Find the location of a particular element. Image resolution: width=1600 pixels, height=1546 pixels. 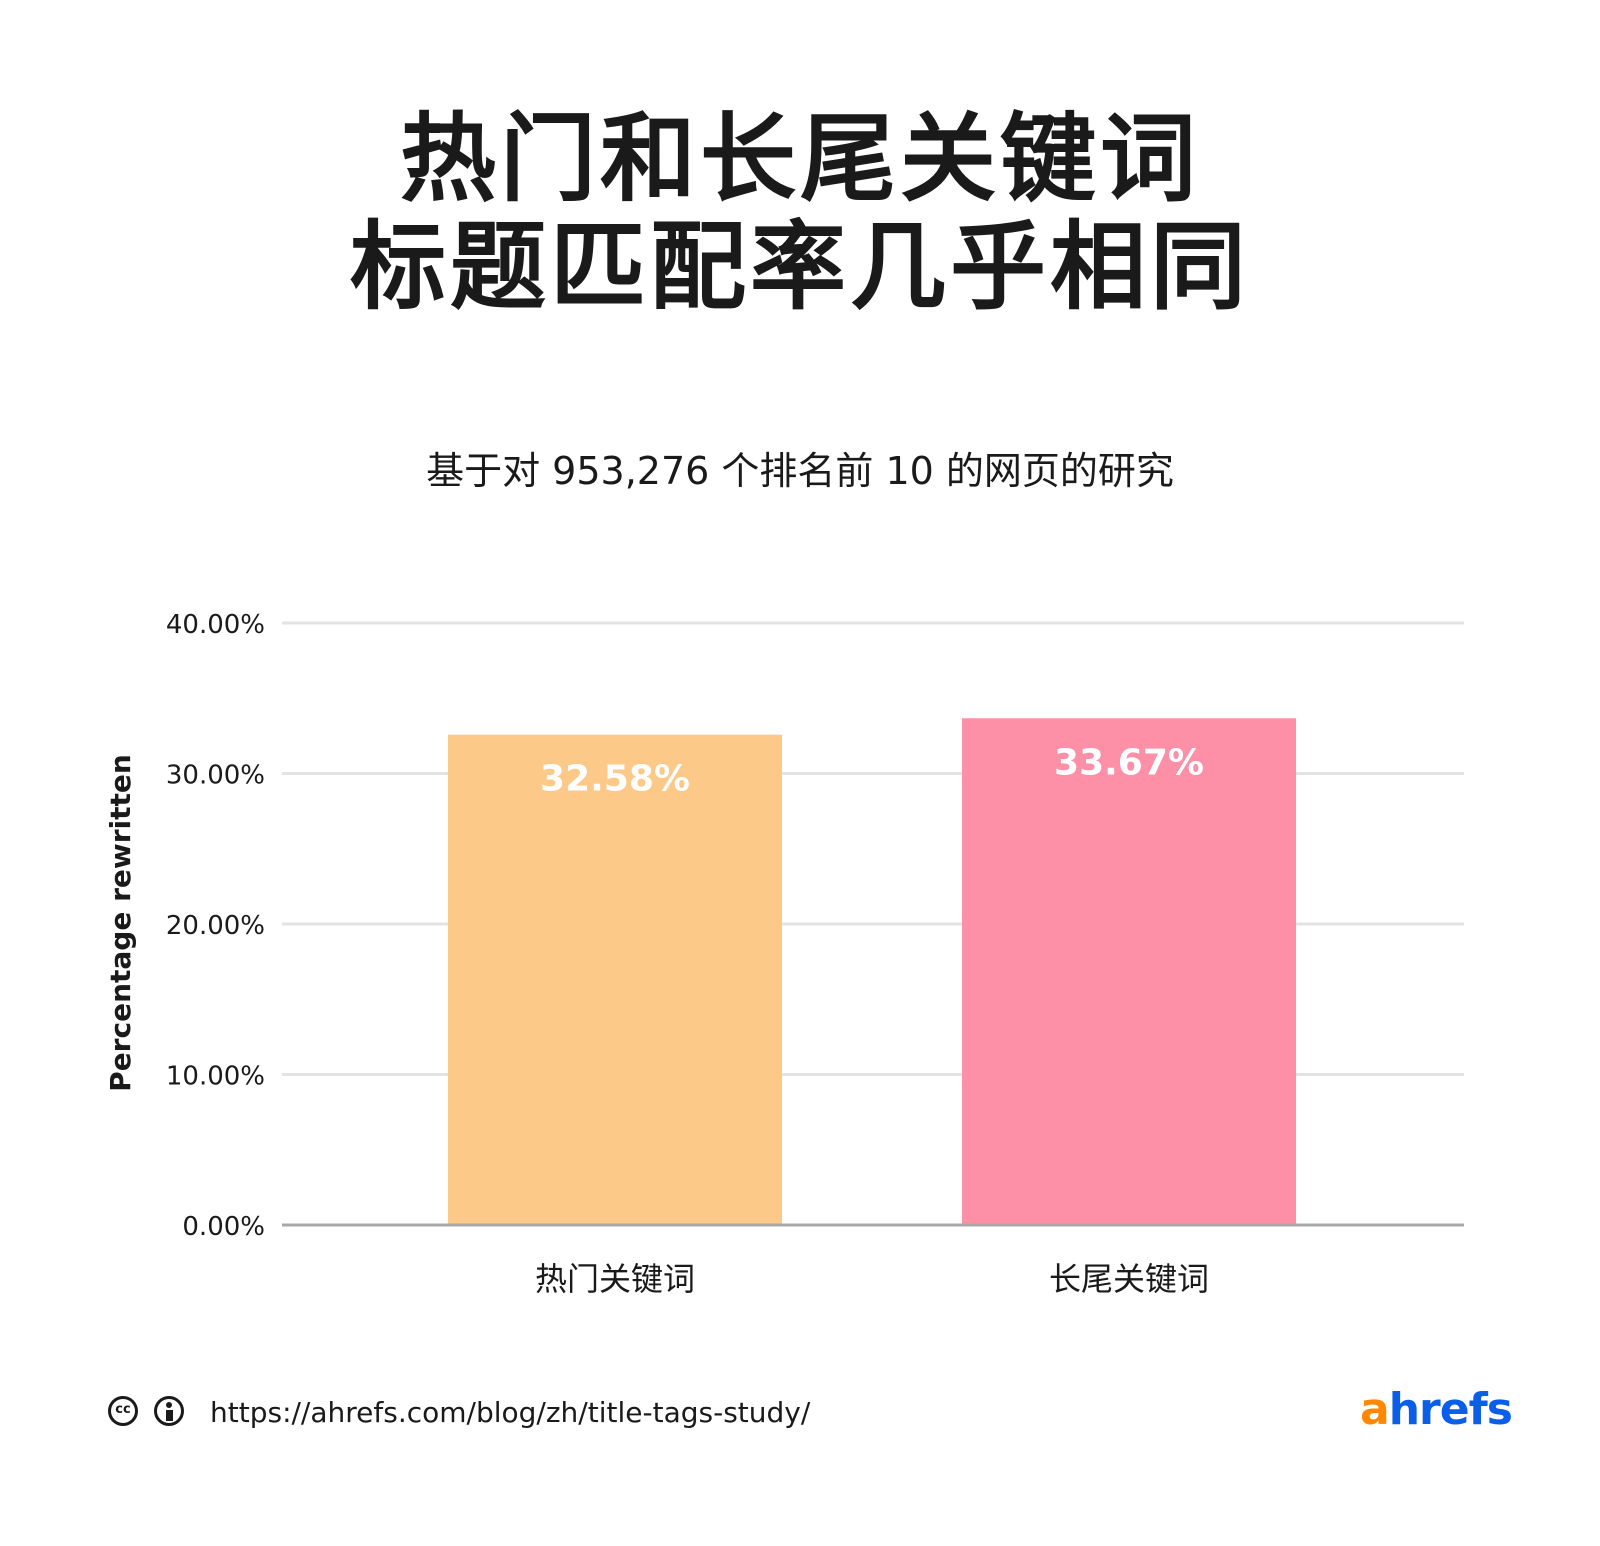

y-tick-label: 40.00% is located at coordinates (215, 625).